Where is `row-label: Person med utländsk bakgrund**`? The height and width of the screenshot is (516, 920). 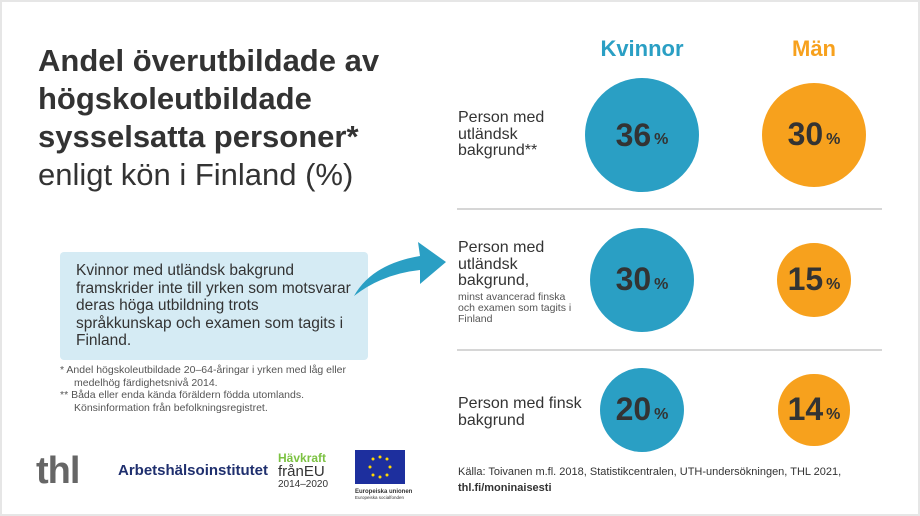
row-label: Person med utländsk bakgrund** is located at coordinates (513, 134).